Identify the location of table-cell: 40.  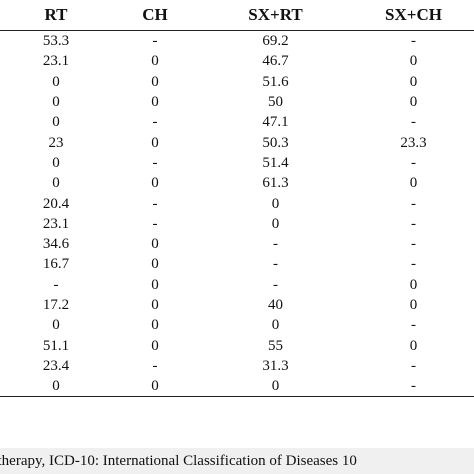
(275, 305).